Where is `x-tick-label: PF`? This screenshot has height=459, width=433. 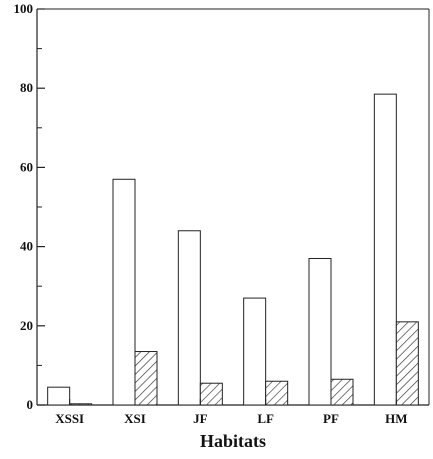 x-tick-label: PF is located at coordinates (331, 418).